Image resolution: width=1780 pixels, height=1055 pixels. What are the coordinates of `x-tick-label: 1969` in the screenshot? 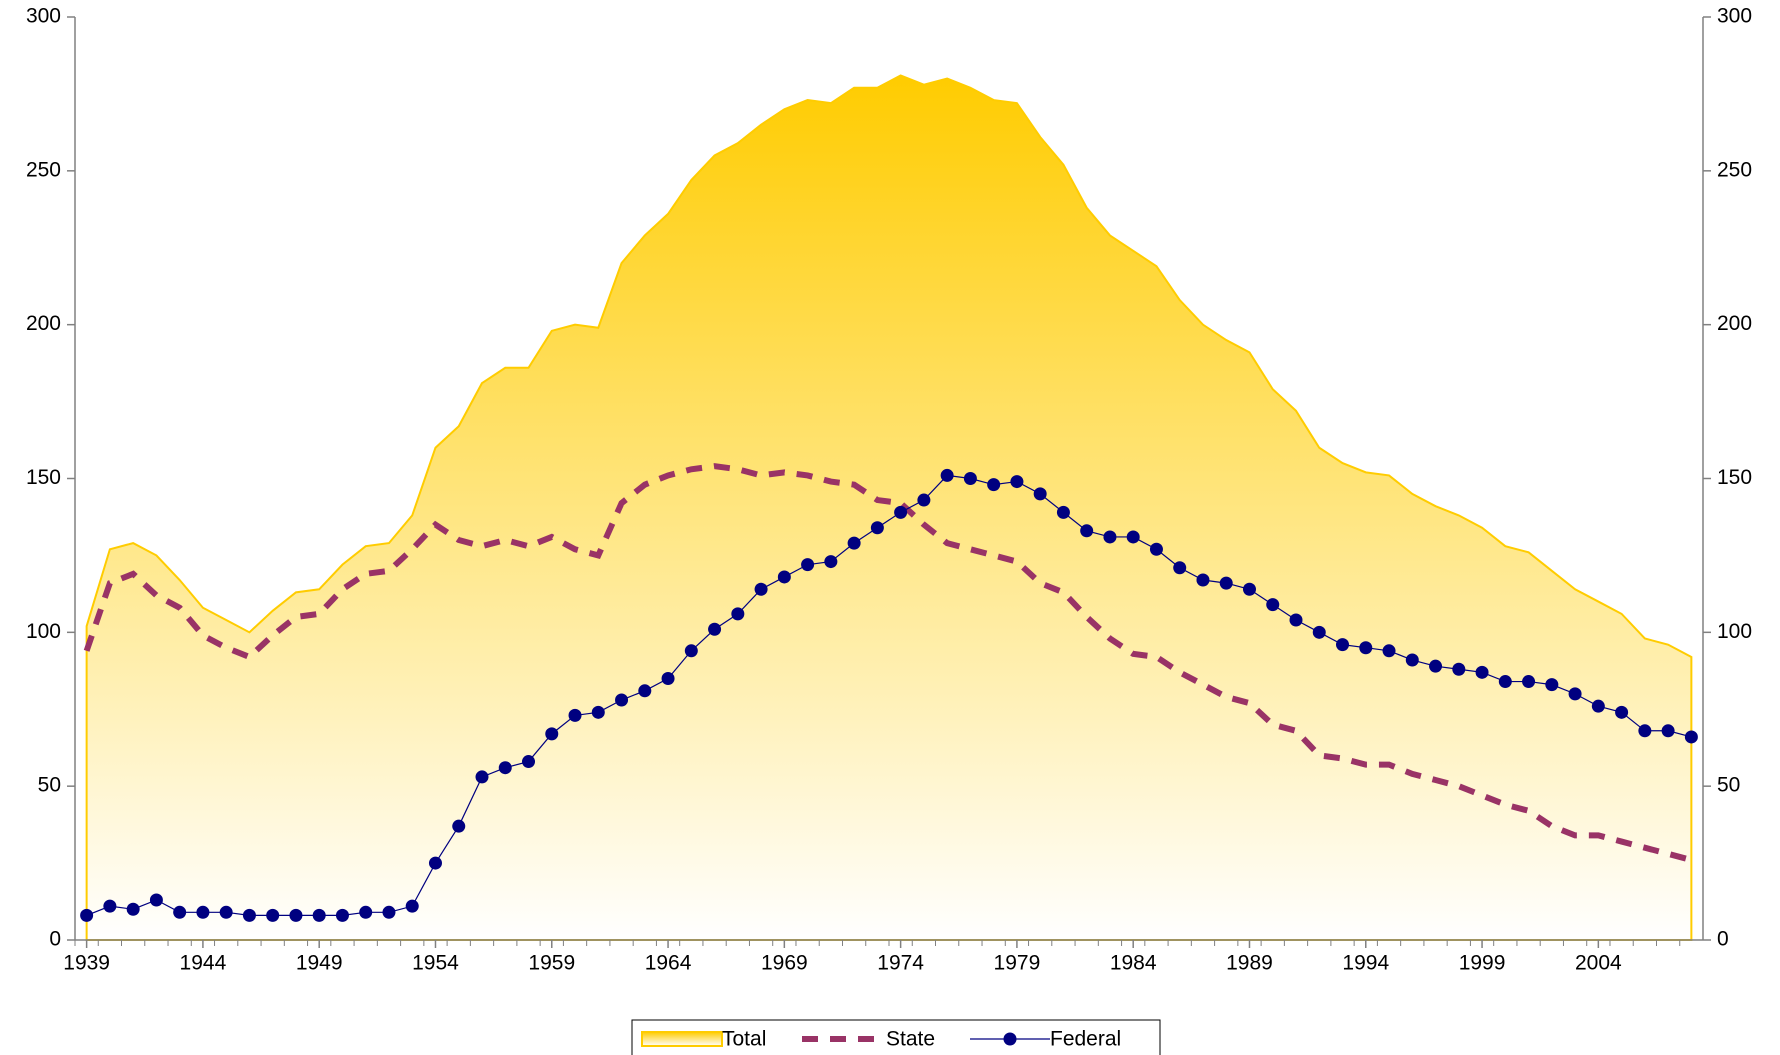 It's located at (784, 963).